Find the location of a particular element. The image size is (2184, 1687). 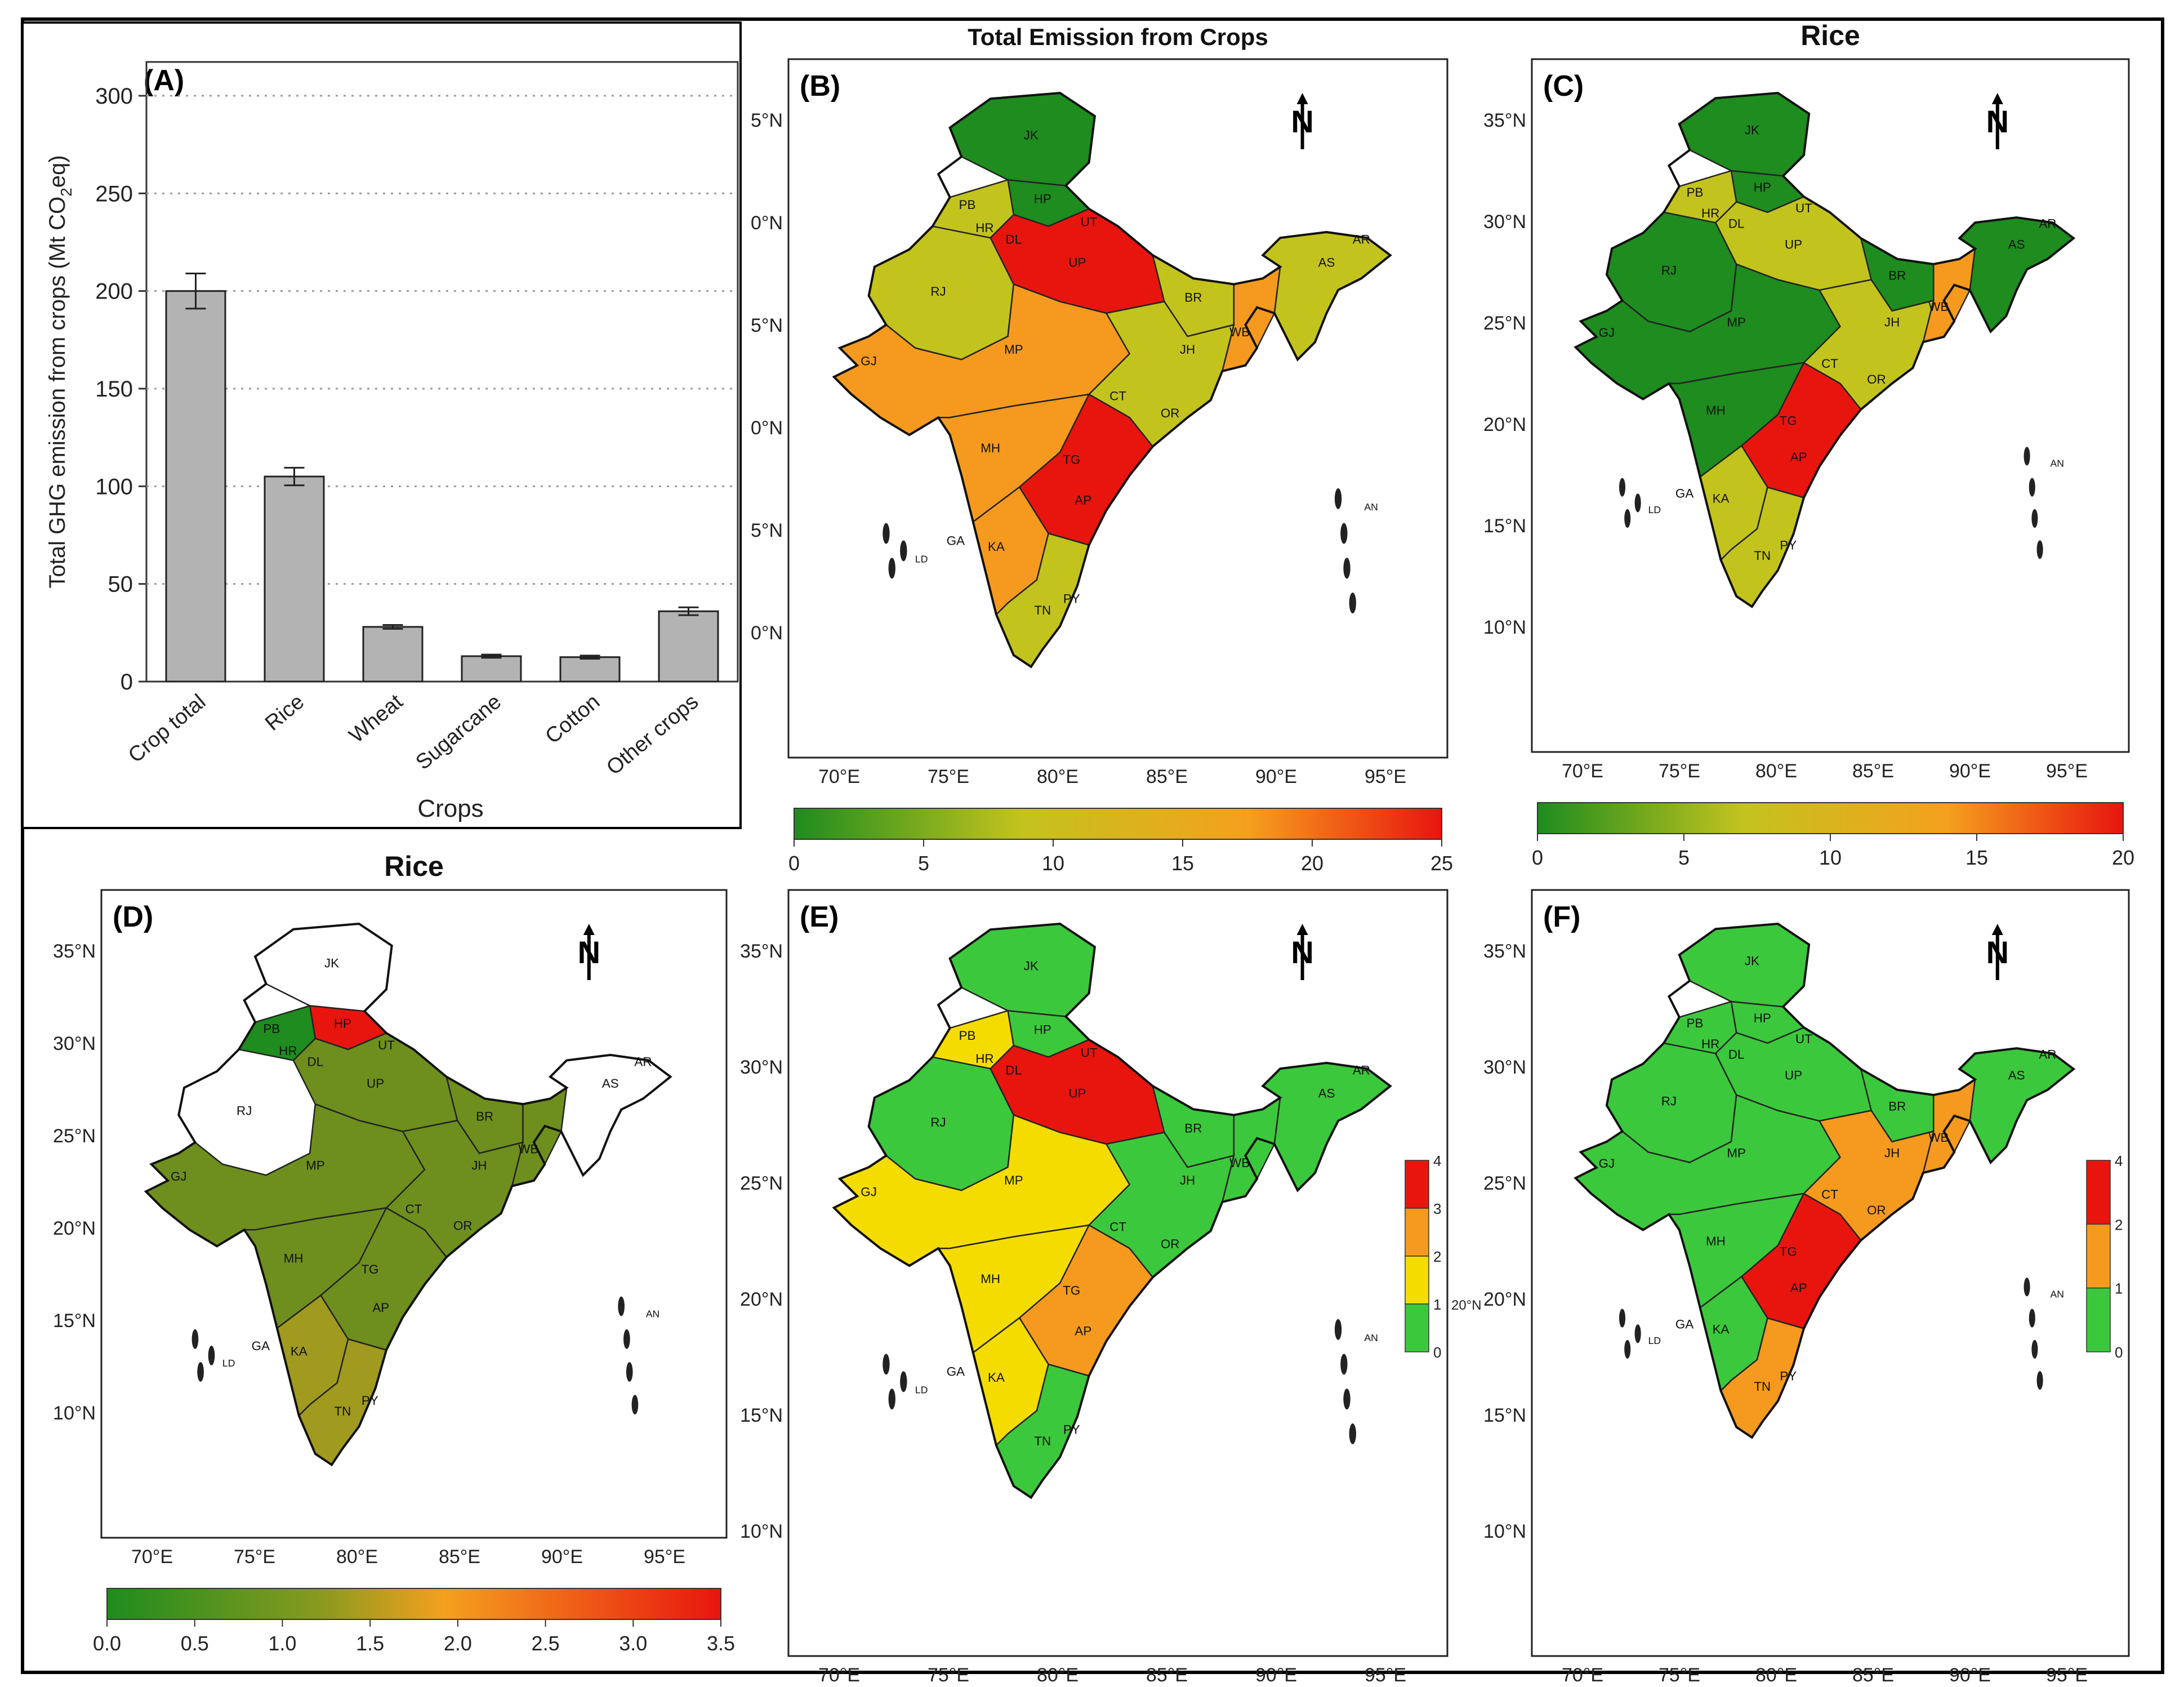

state-label-rj: RJ is located at coordinates (1669, 1101).